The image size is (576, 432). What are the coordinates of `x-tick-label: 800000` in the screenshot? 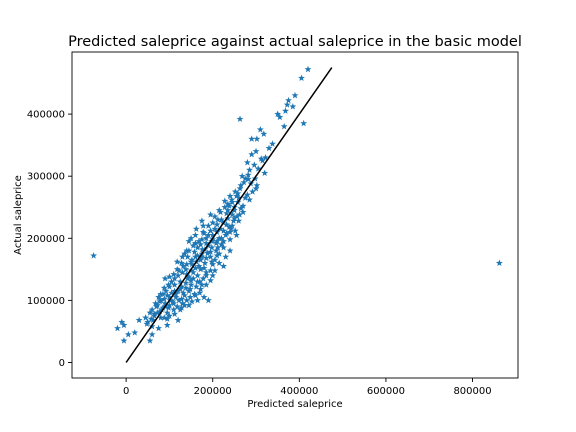 It's located at (472, 391).